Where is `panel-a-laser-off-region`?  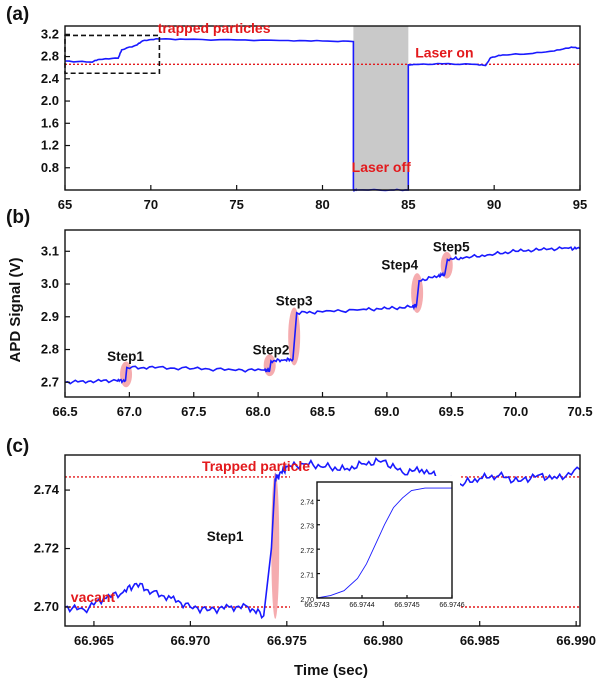
panel-a-laser-off-region is located at coordinates (381, 108).